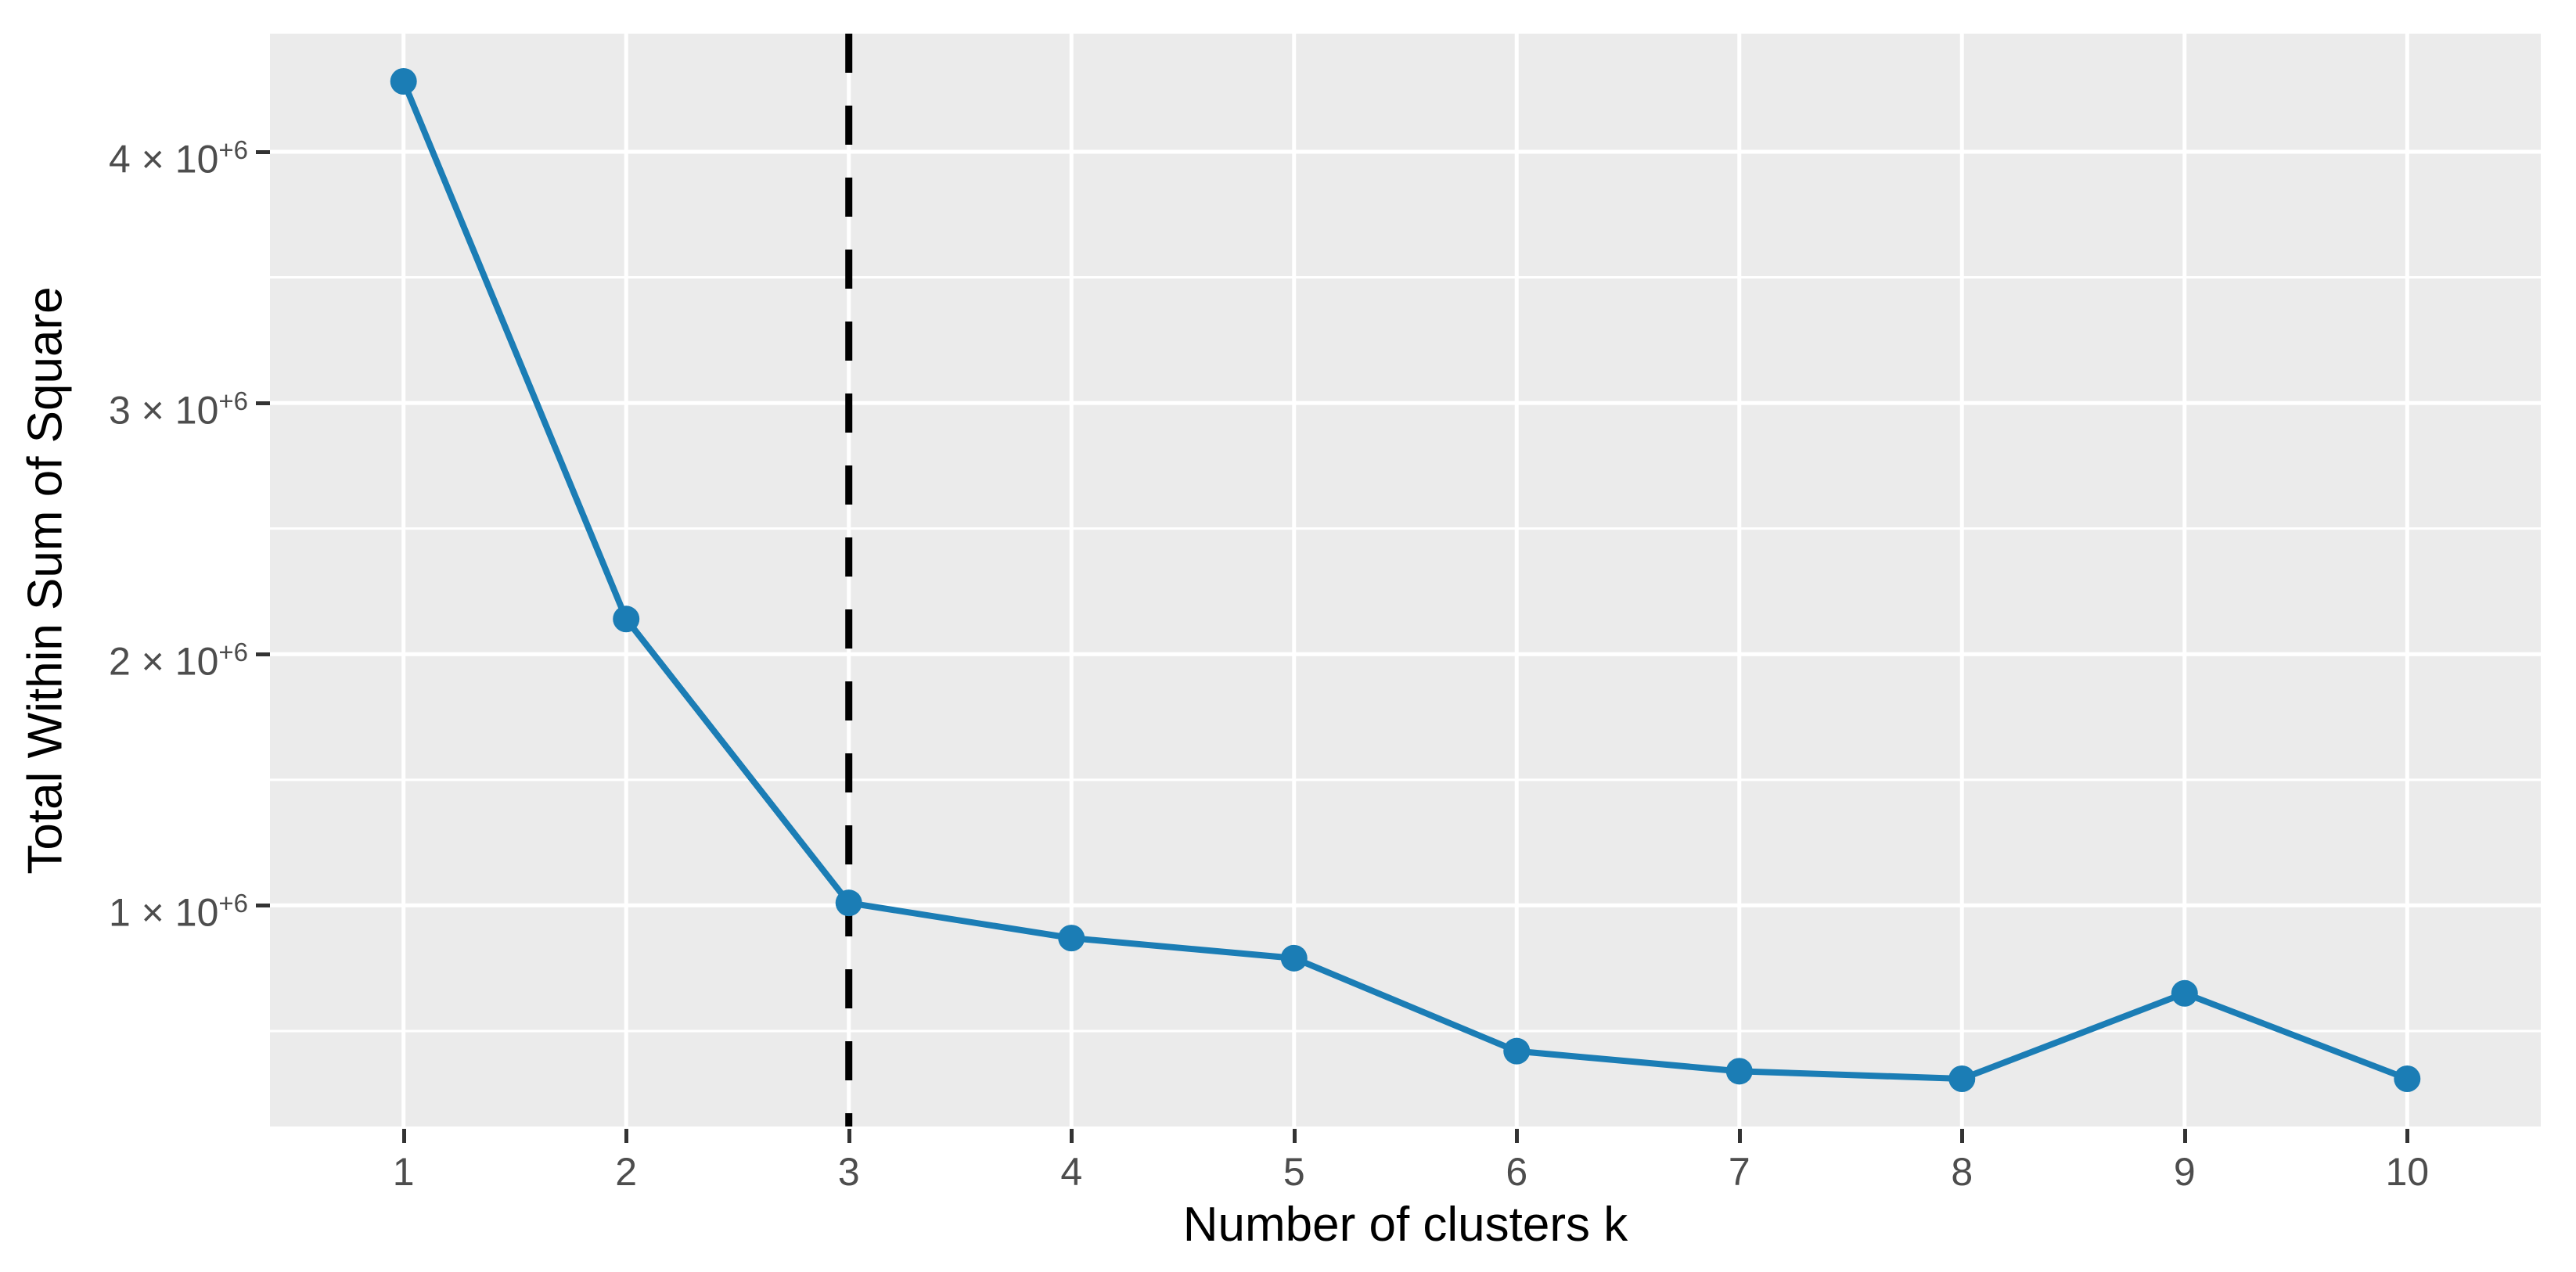 This screenshot has height=1272, width=2576. I want to click on x-tick-label: 7, so click(1739, 1172).